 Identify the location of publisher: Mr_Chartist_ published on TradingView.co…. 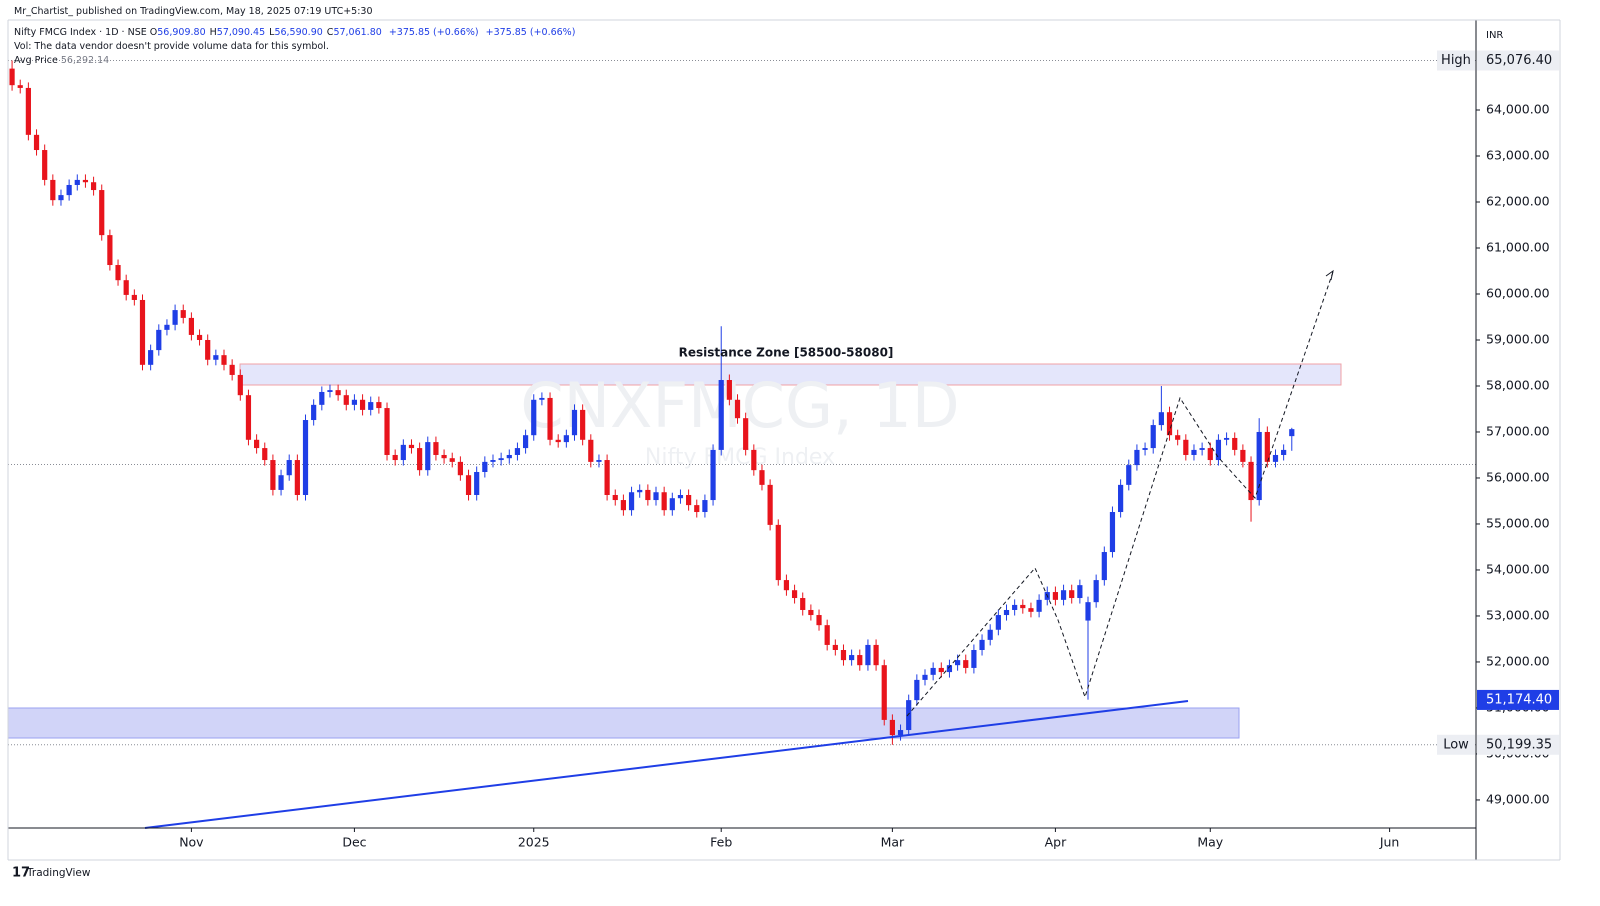
(193, 11).